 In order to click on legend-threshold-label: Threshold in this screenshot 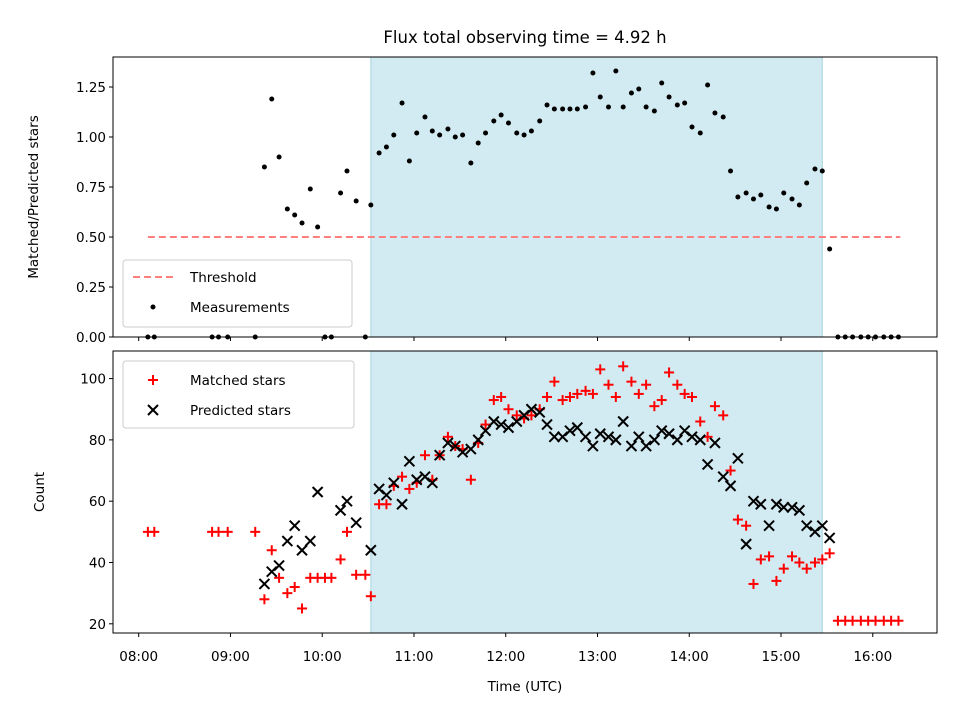, I will do `click(223, 278)`.